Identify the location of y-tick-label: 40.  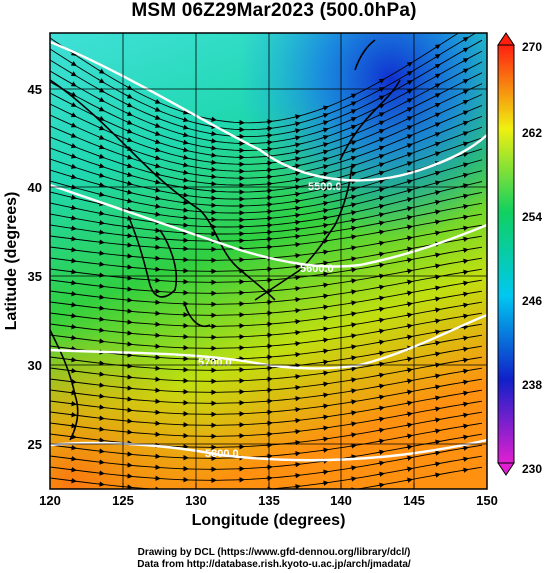
(35, 187).